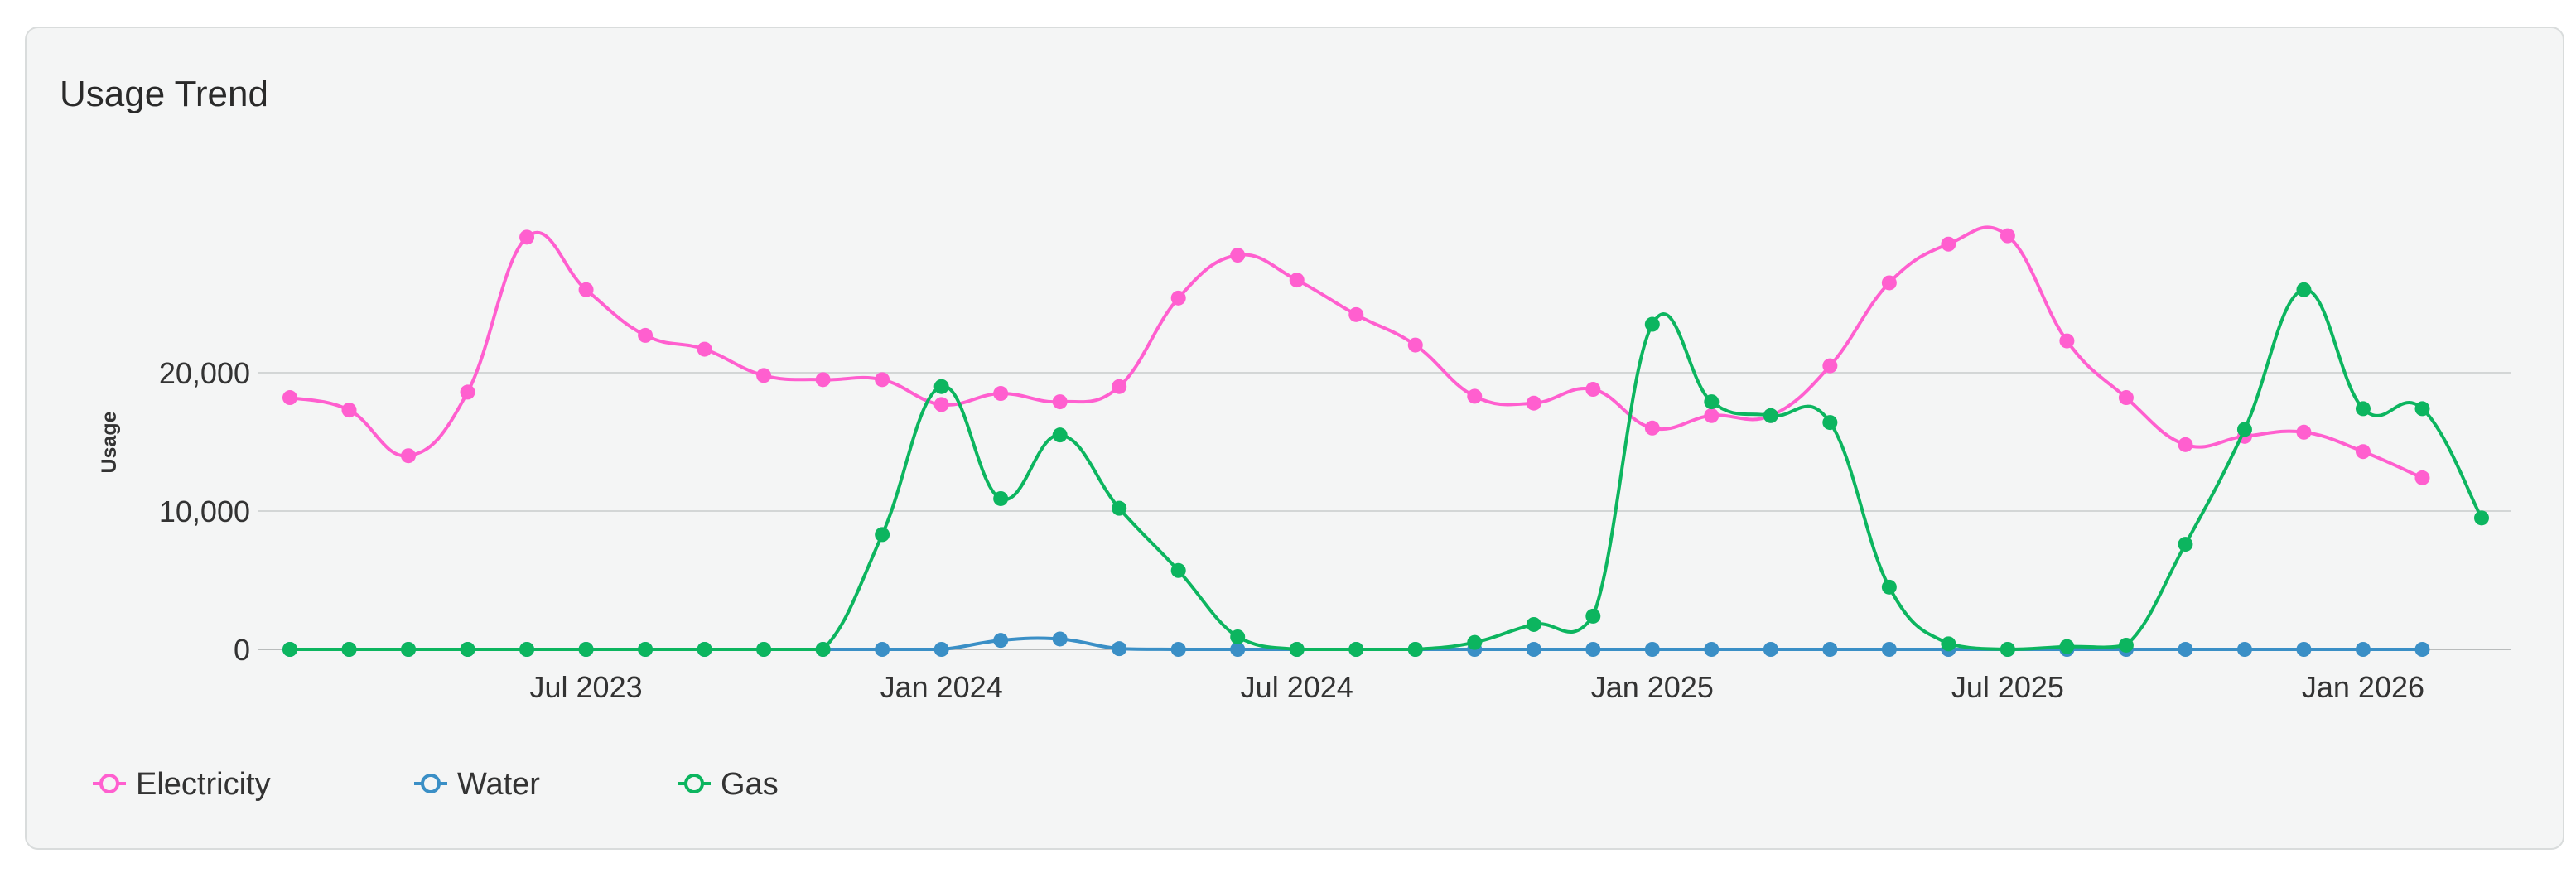 The height and width of the screenshot is (873, 2576). Describe the element at coordinates (477, 784) in the screenshot. I see `legend-item-water: Water` at that location.